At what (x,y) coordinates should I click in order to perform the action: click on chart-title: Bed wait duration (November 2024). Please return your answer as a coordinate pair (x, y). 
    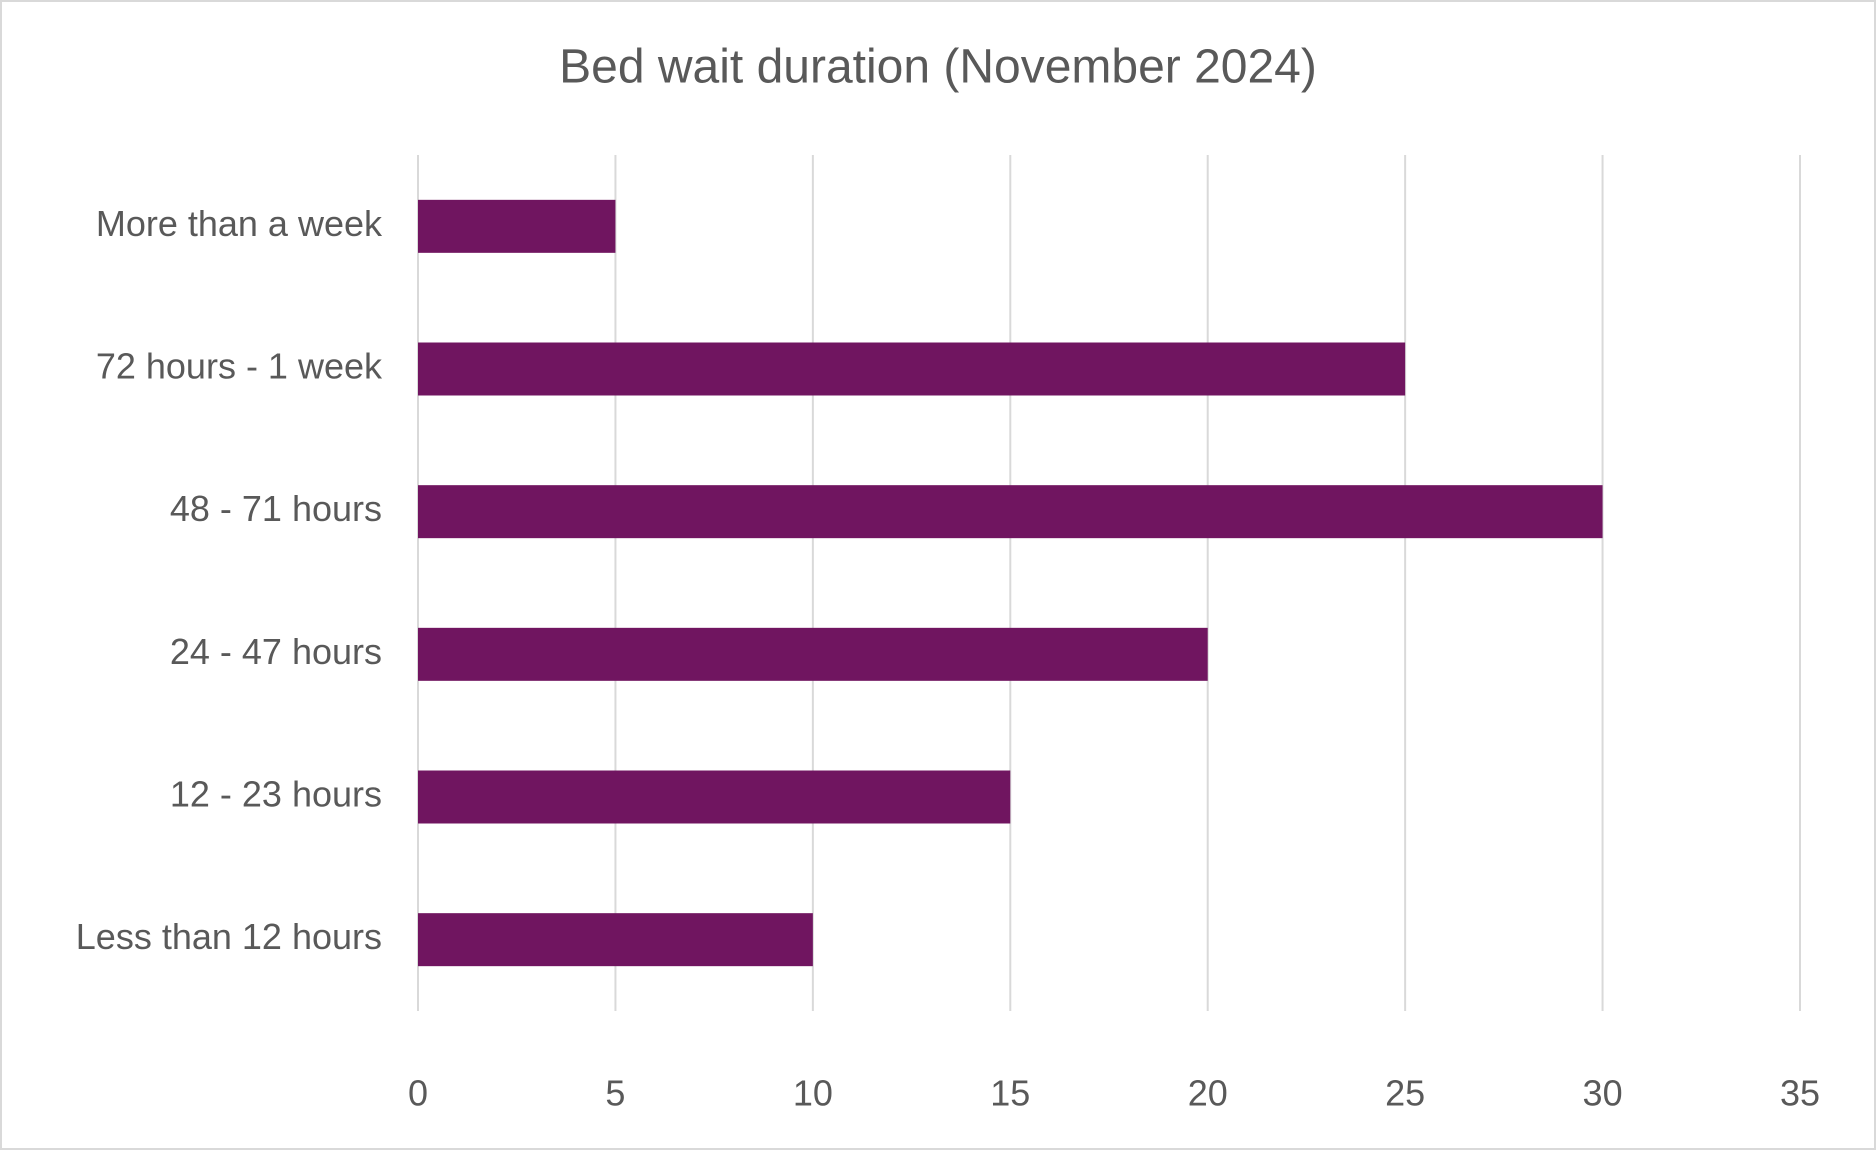
    Looking at the image, I should click on (938, 67).